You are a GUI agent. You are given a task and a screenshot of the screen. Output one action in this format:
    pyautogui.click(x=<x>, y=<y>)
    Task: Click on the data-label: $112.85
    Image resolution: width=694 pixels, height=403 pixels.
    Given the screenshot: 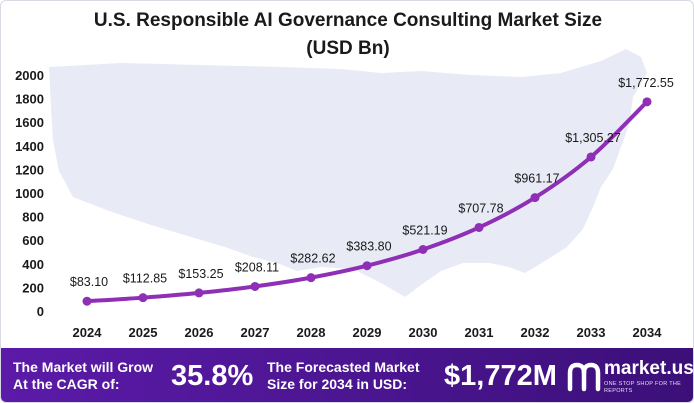 What is the action you would take?
    pyautogui.click(x=145, y=279)
    